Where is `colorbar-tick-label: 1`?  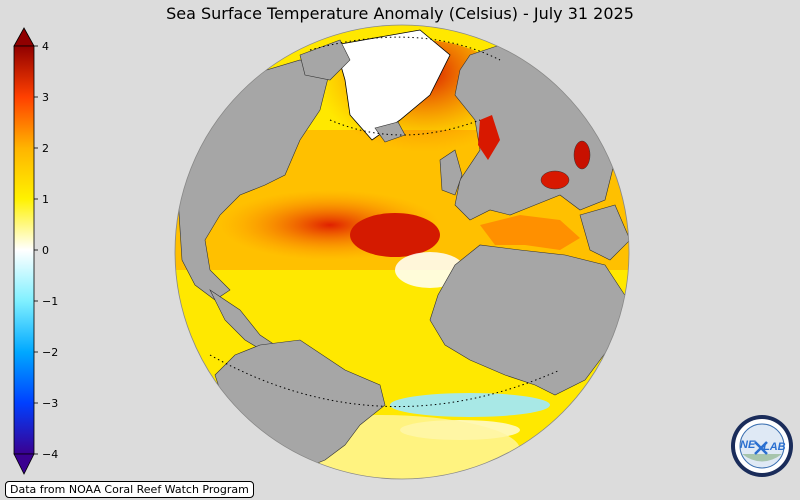 colorbar-tick-label: 1 is located at coordinates (45, 199).